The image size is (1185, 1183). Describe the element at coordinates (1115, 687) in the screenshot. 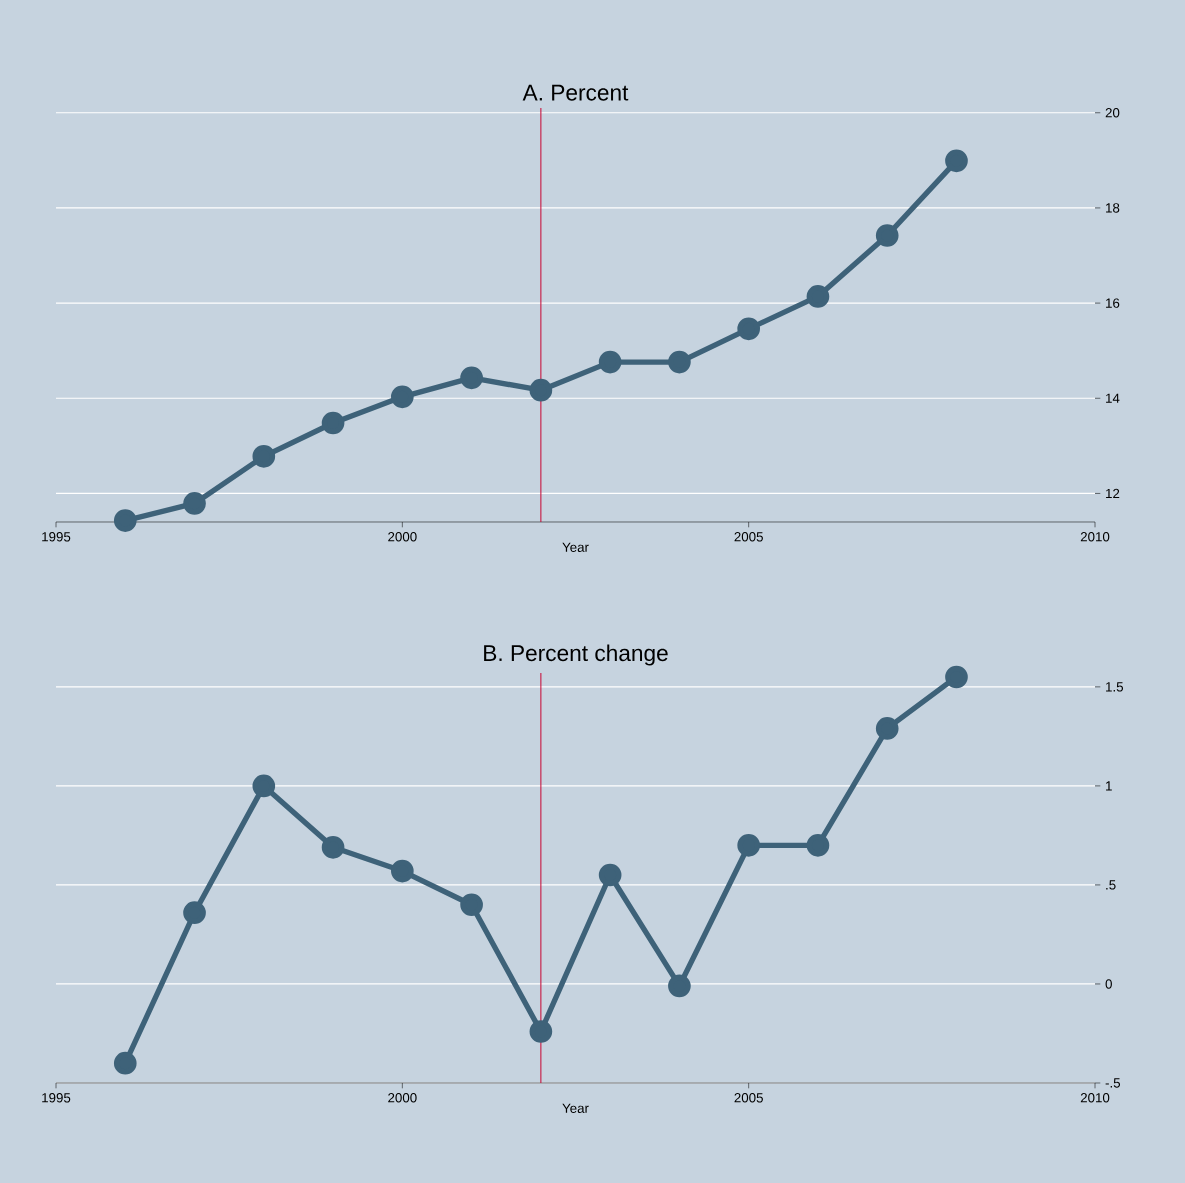

I see `y-tick-label: 1.5` at that location.